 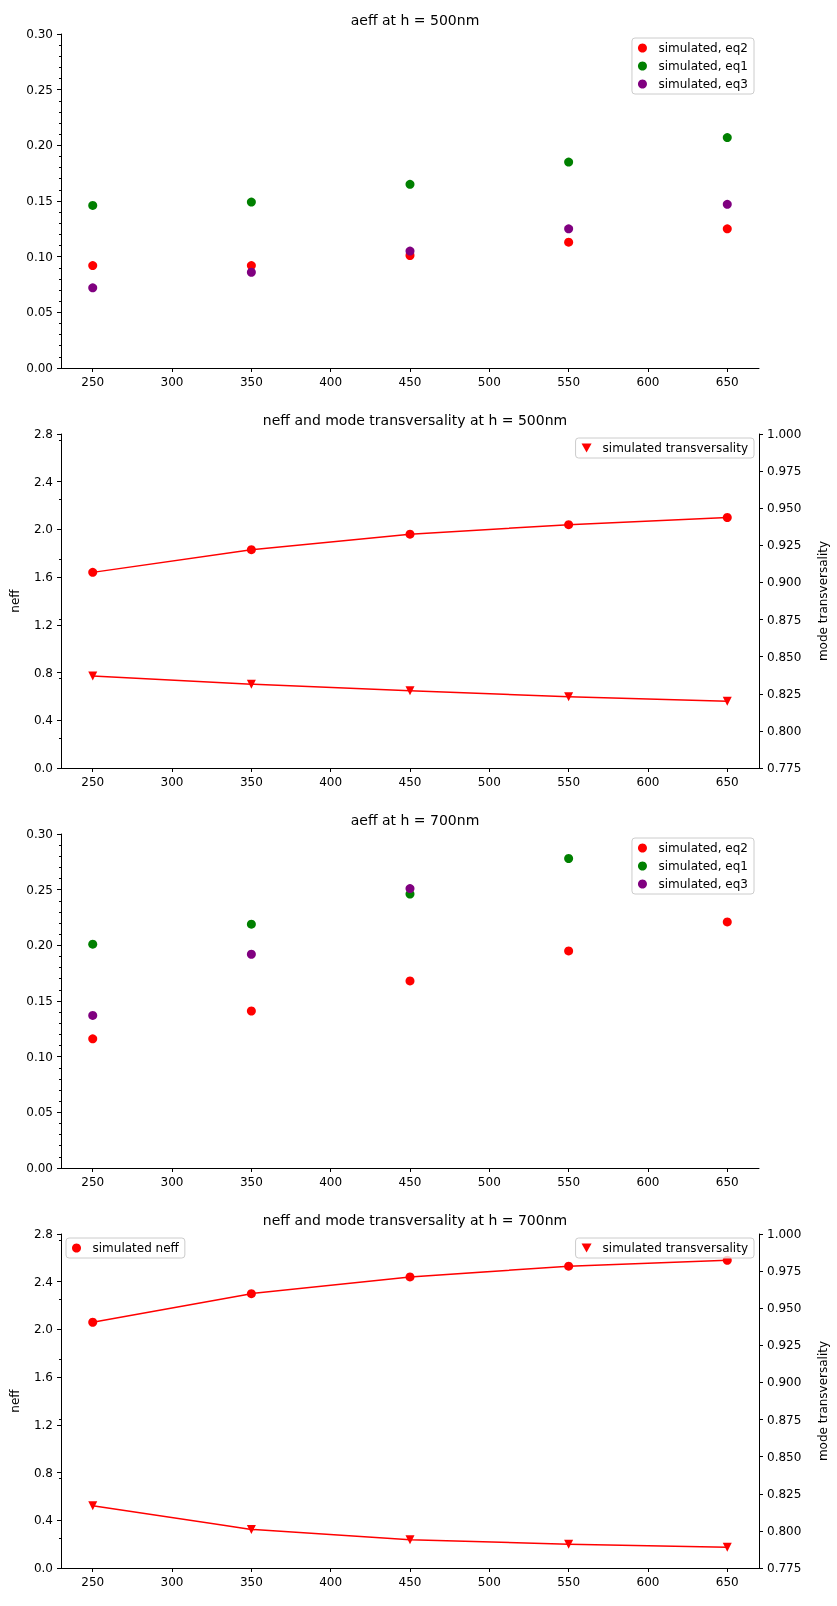 What do you see at coordinates (415, 820) in the screenshot?
I see `chart-title: aeff at h = 700nm` at bounding box center [415, 820].